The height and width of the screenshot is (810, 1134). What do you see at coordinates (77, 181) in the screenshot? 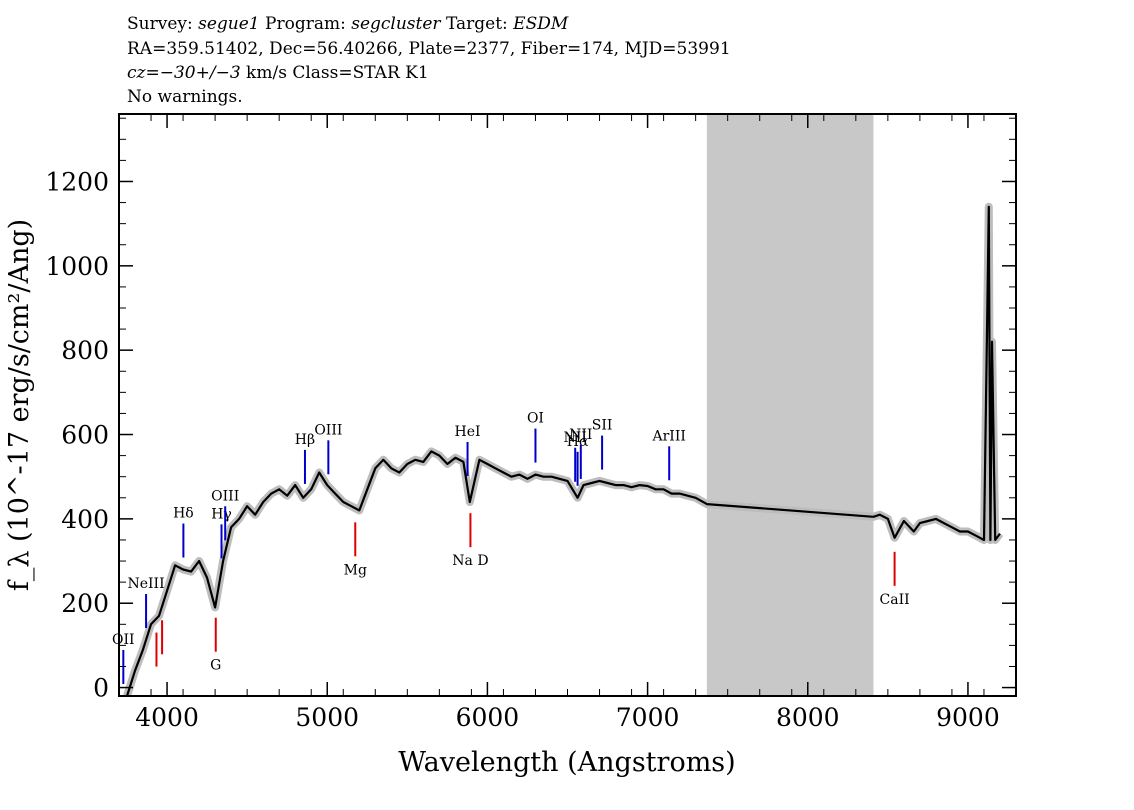
I see `y-tick-label-1200: 1200` at bounding box center [77, 181].